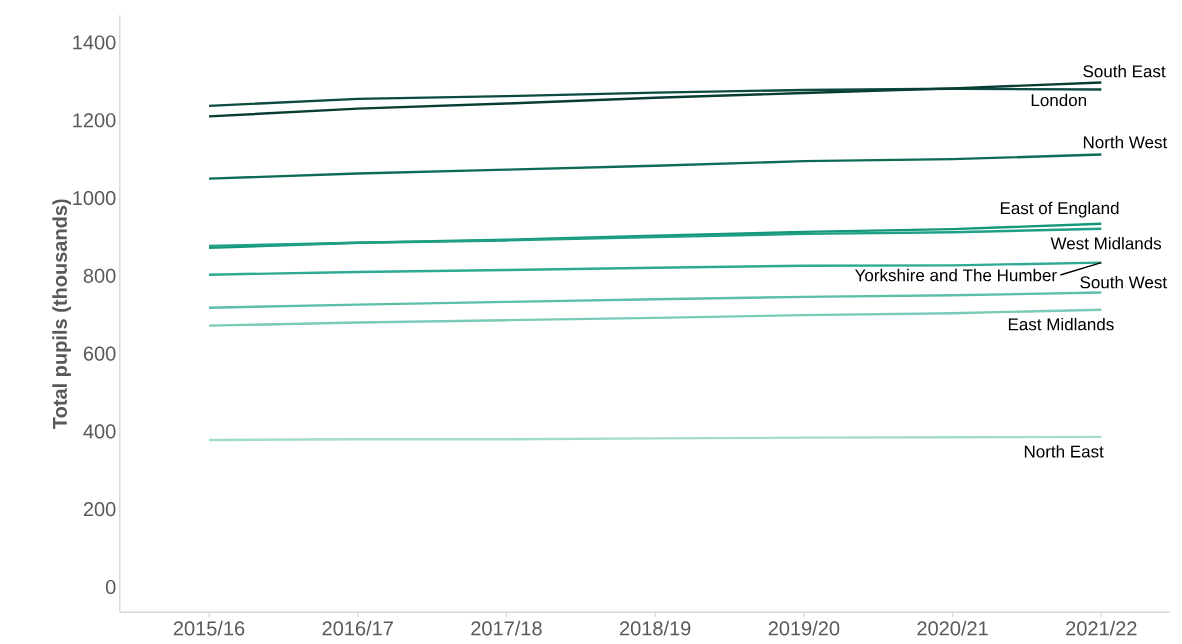  I want to click on y-tick-label: 400, so click(99, 431).